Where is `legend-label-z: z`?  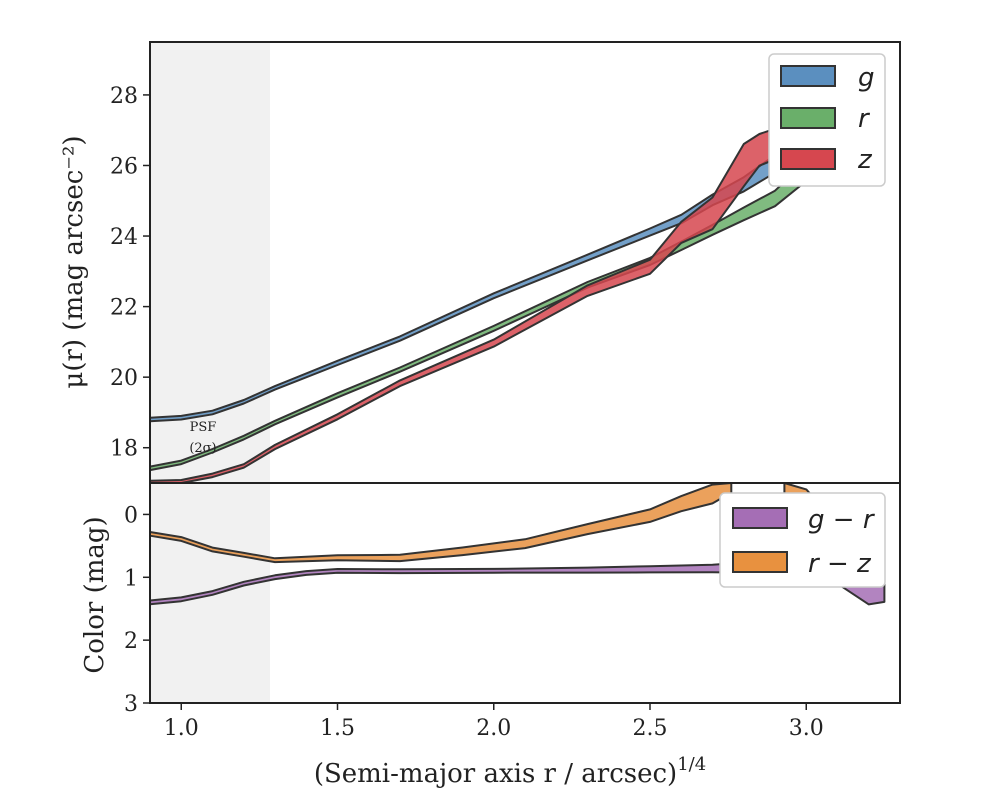 legend-label-z: z is located at coordinates (865, 160).